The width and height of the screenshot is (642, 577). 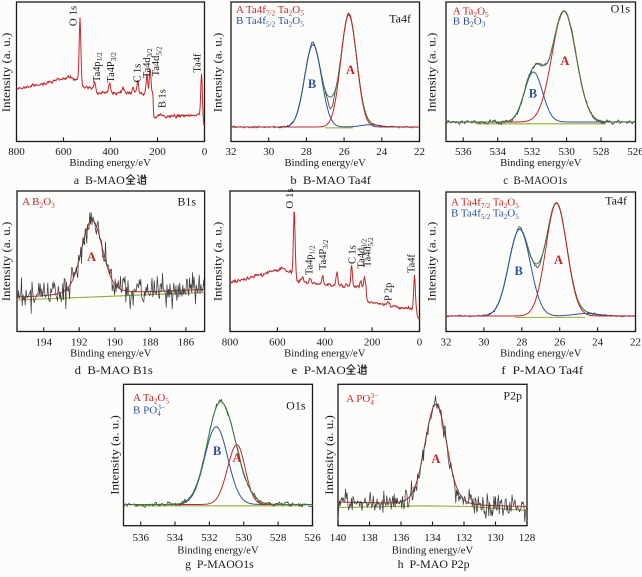 I want to click on svg-text: g P-MAOO1s, so click(x=219, y=565).